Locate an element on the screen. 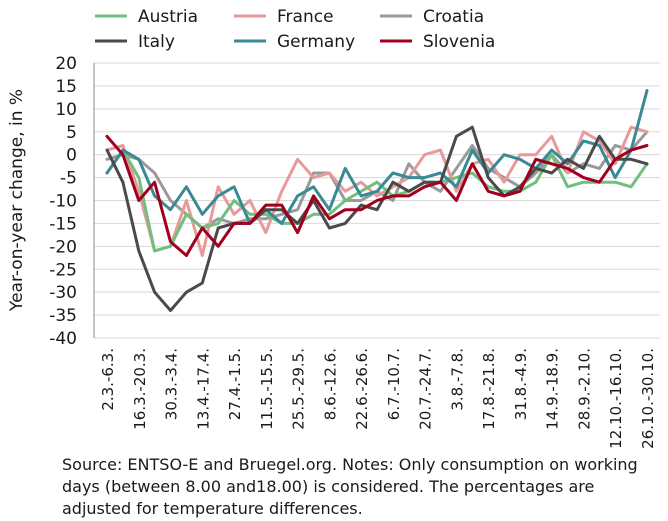  x-tick-label: 26.10.-30.10. is located at coordinates (648, 398).